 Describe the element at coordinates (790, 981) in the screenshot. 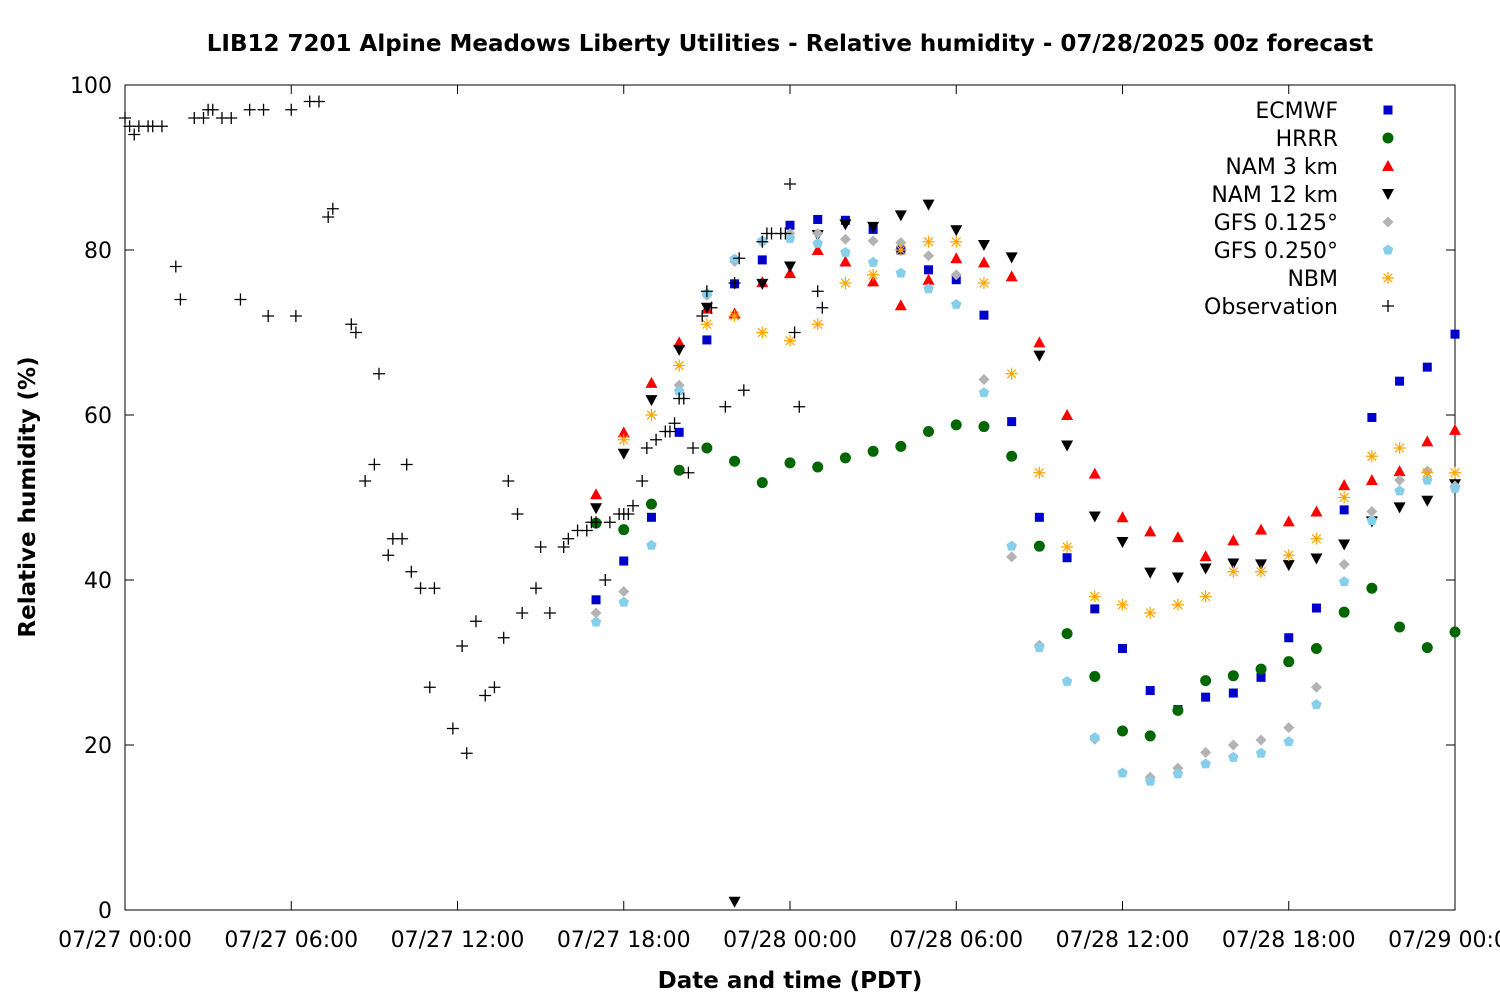

I see `x-axis-title: Date and time (PDT)` at that location.